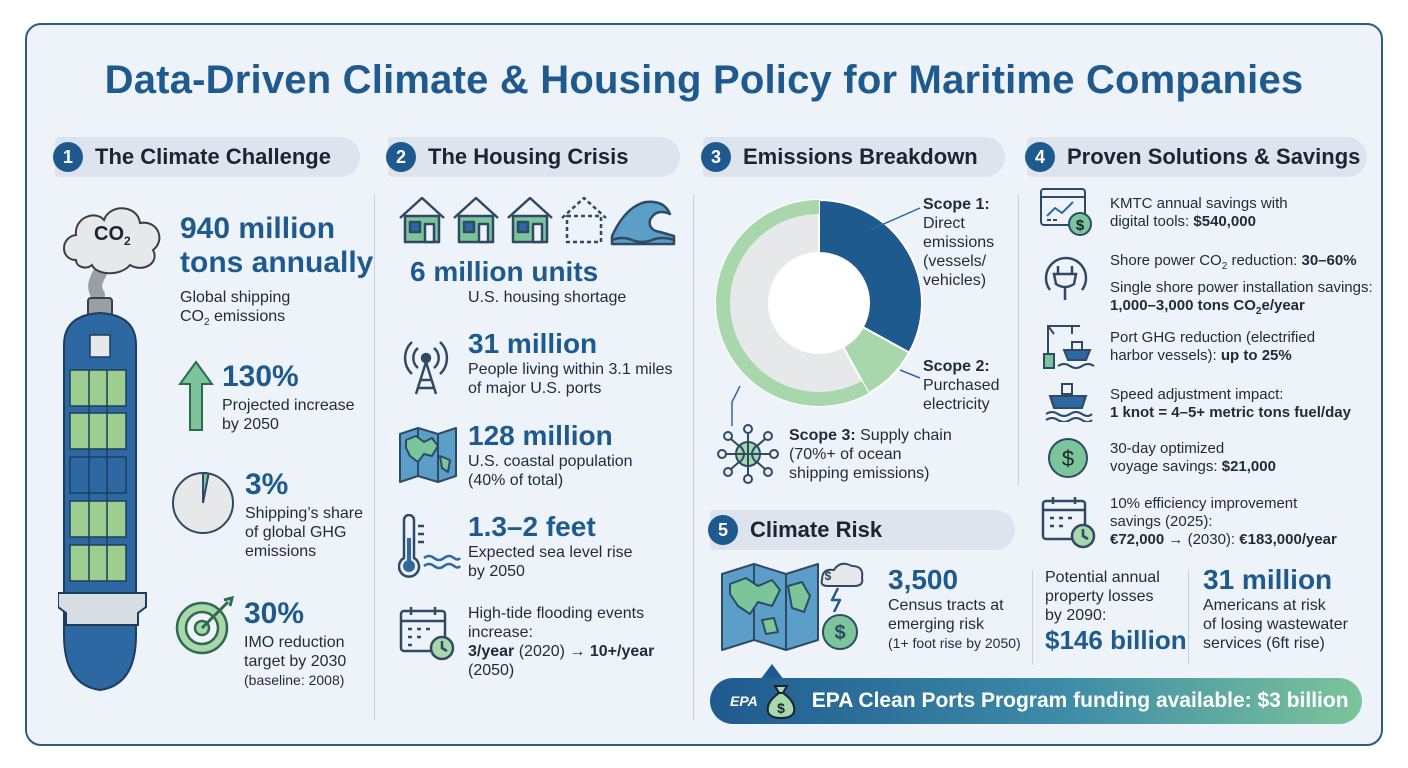 The image size is (1408, 768). What do you see at coordinates (1264, 643) in the screenshot?
I see `stat-label: services (6ft rise)` at bounding box center [1264, 643].